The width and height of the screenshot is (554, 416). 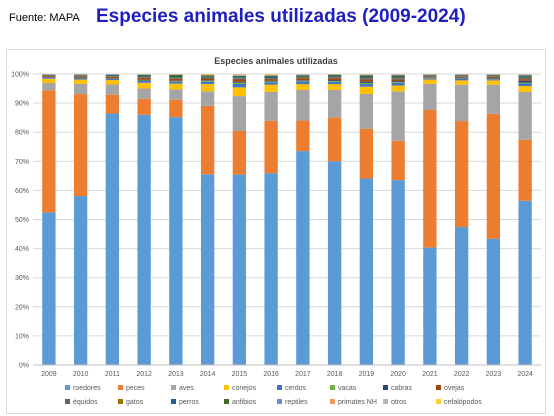 What do you see at coordinates (463, 402) in the screenshot?
I see `legend-label: cefalópodos` at bounding box center [463, 402].